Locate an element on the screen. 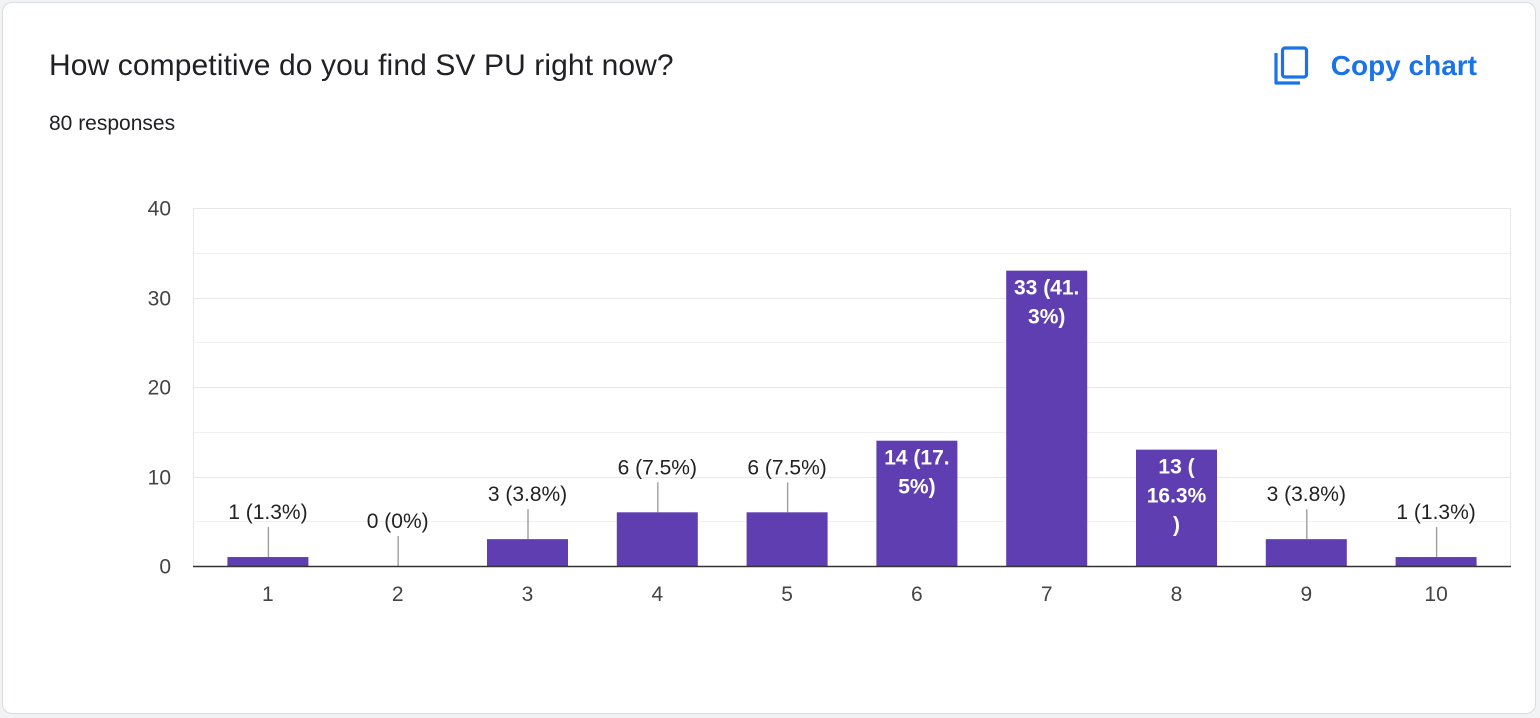  data-label: 0 (0%) is located at coordinates (398, 521).